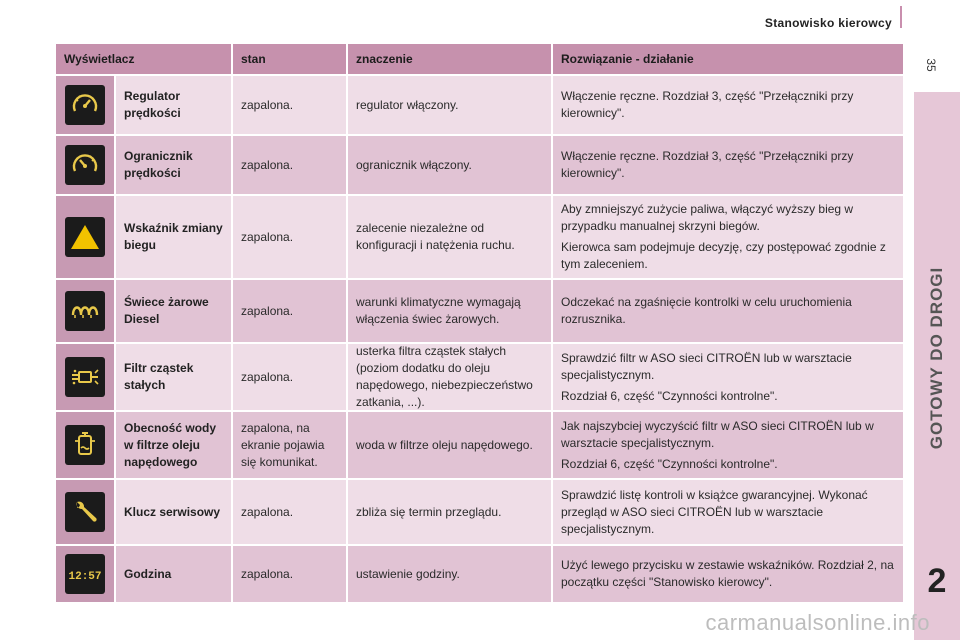  Describe the element at coordinates (174, 165) in the screenshot. I see `row-name: Ogranicznik prędkości` at that location.